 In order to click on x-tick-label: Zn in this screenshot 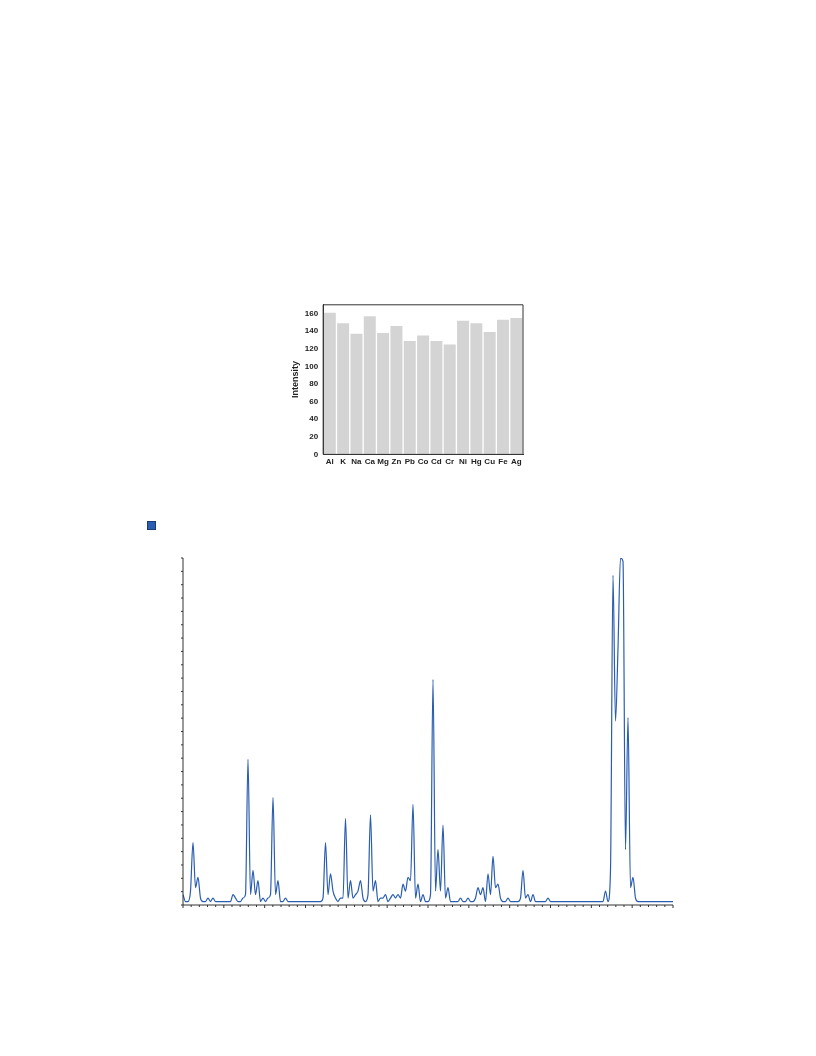, I will do `click(396, 462)`.